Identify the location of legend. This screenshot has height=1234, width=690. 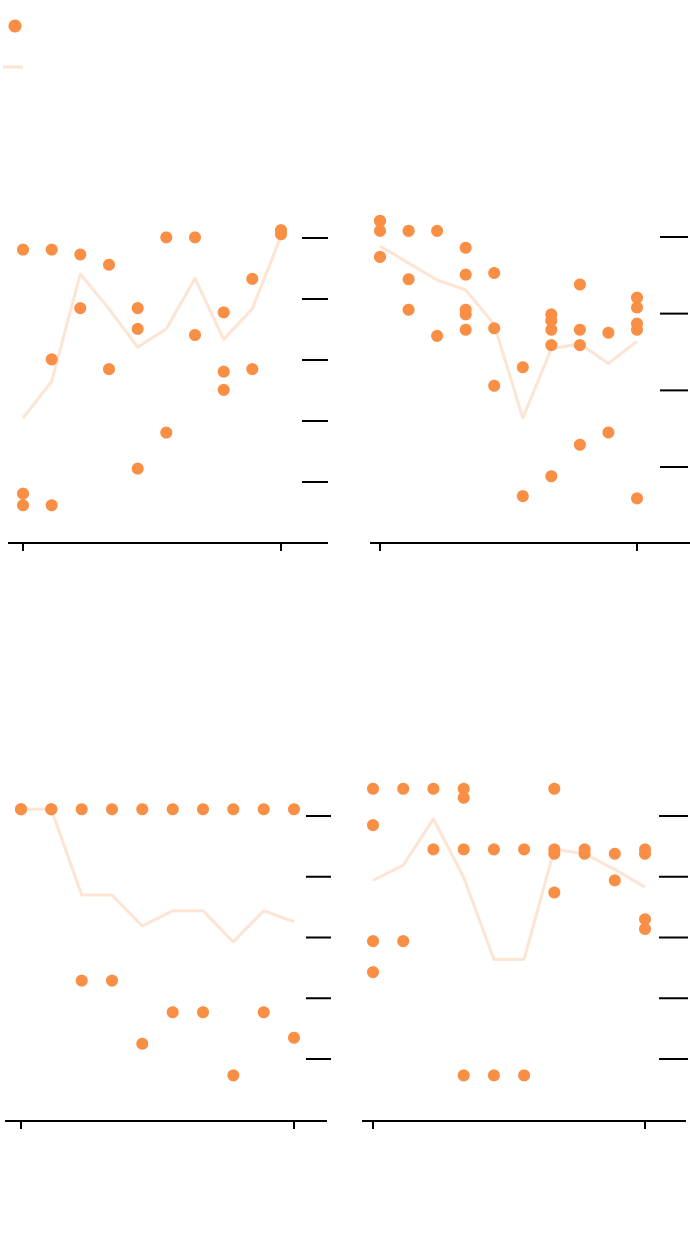
(13, 44).